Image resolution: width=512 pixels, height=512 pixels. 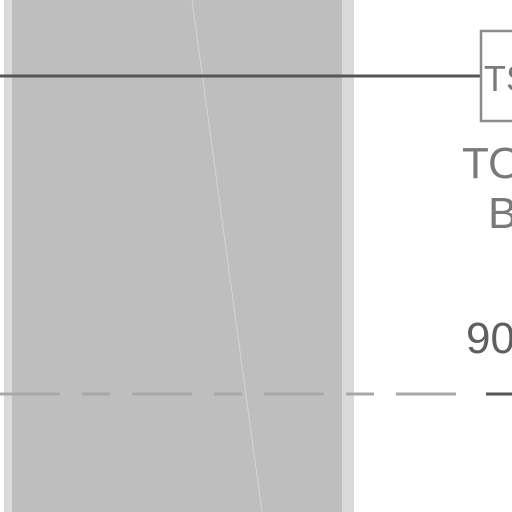 I want to click on value-label: 90, so click(x=489, y=338).